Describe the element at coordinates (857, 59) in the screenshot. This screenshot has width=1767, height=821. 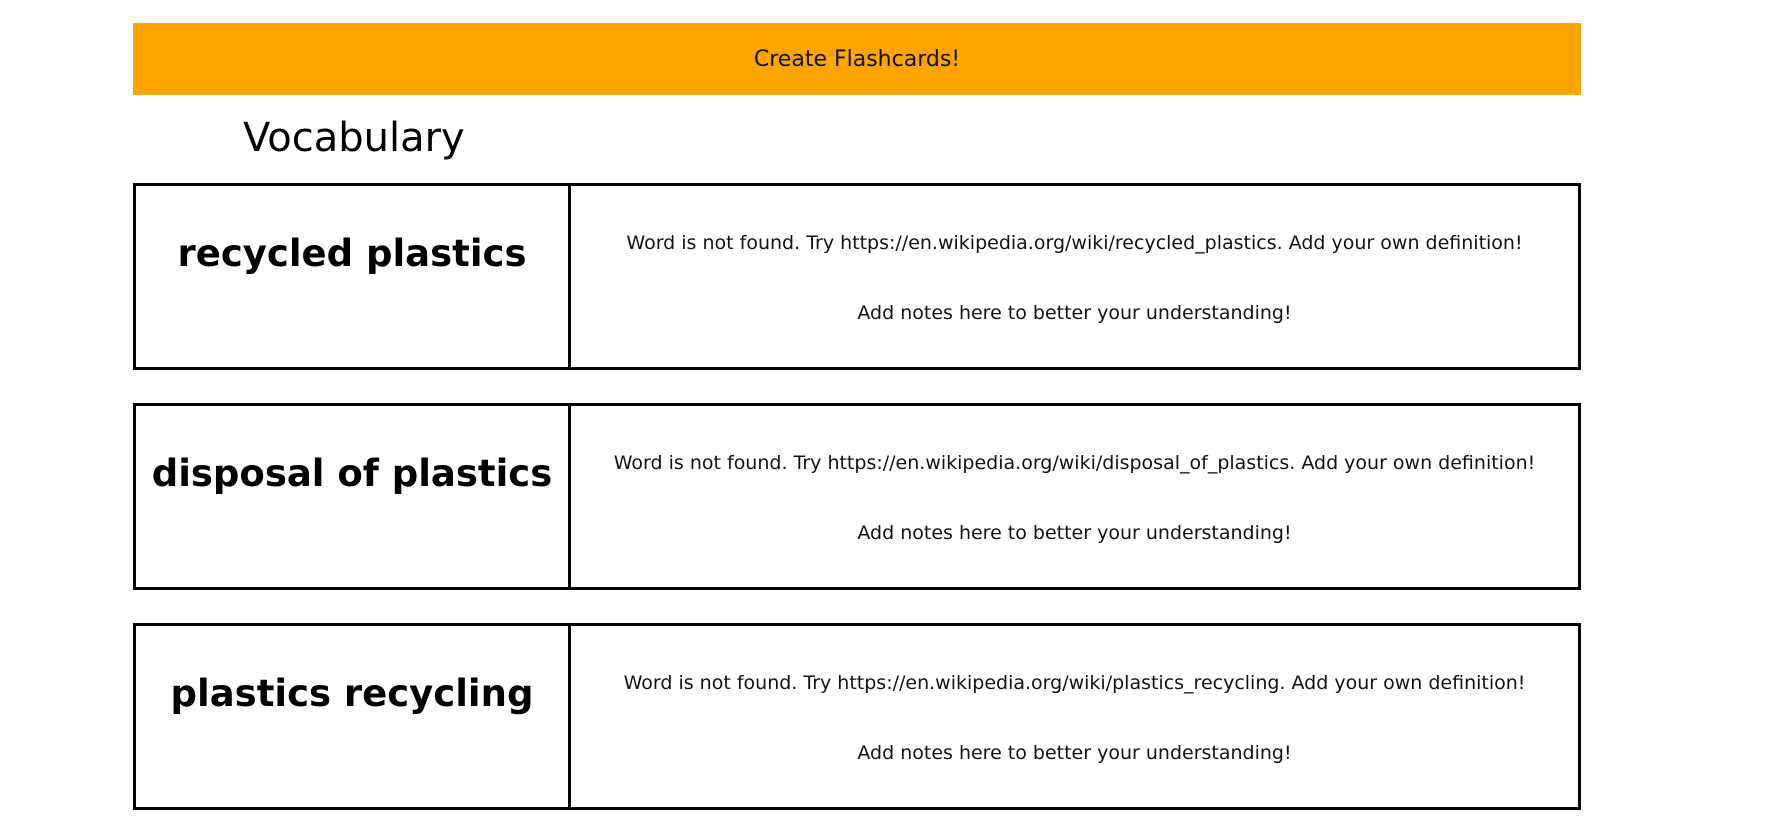
I see `create-flashcards-button: Create Flashcards!` at that location.